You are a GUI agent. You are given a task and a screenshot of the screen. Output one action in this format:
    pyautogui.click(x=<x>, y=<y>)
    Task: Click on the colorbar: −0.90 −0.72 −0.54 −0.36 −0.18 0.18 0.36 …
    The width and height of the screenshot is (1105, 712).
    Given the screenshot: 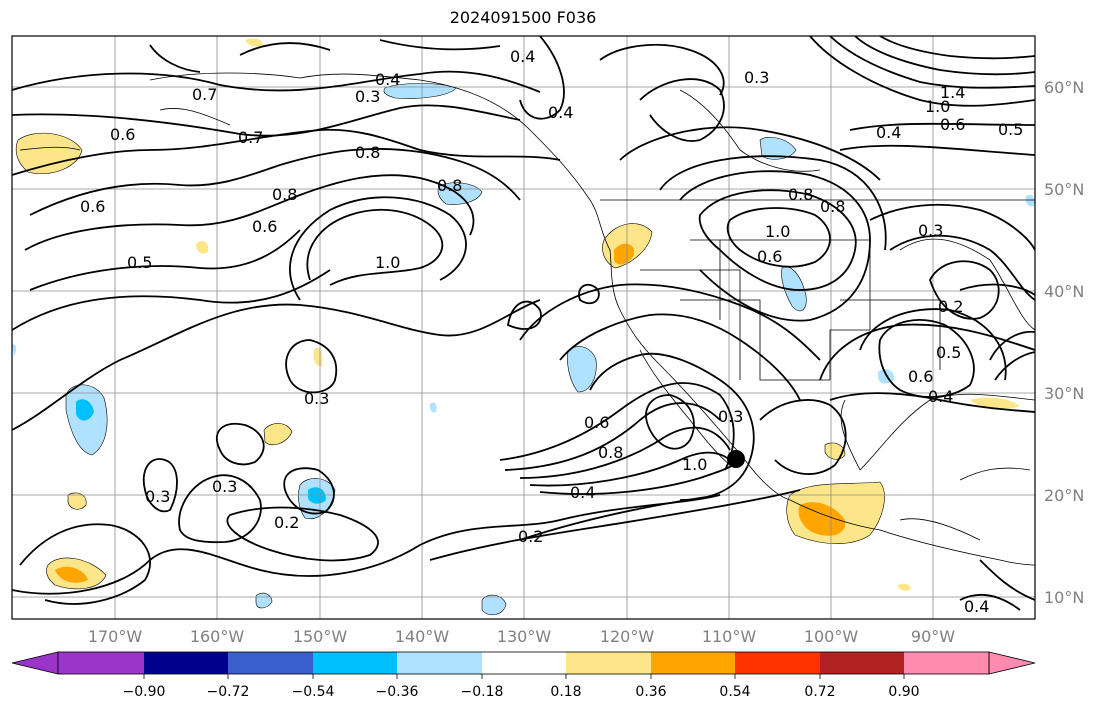 What is the action you would take?
    pyautogui.click(x=523, y=675)
    